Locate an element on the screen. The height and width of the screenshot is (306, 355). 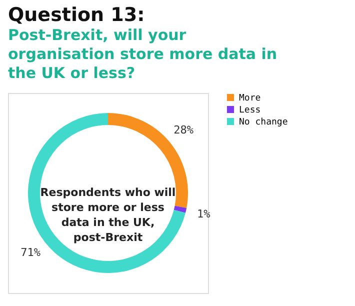
legend-label: No change is located at coordinates (263, 123).